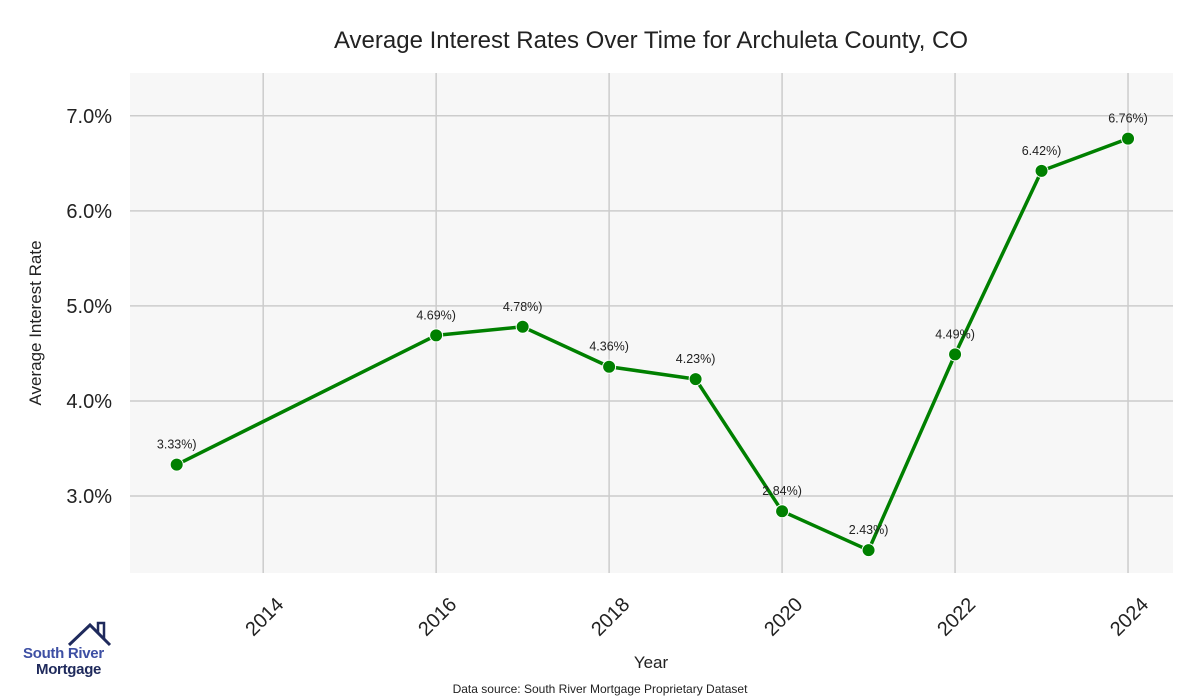 This screenshot has width=1200, height=700. What do you see at coordinates (89, 634) in the screenshot?
I see `house-roof-icon` at bounding box center [89, 634].